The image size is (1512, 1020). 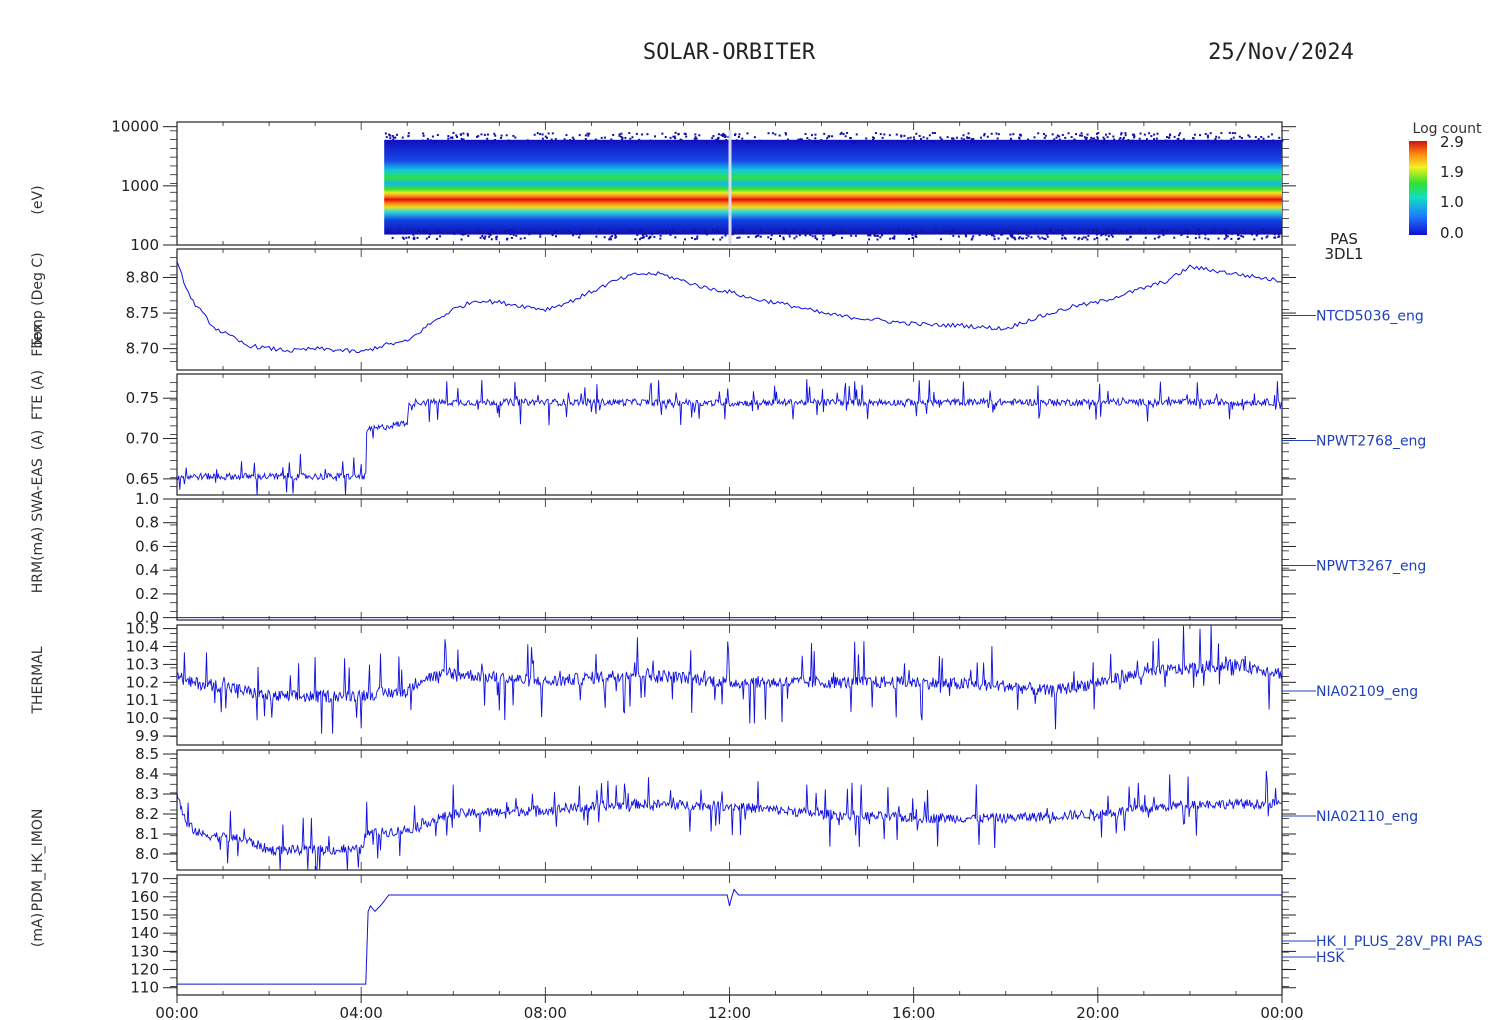 What do you see at coordinates (142, 398) in the screenshot?
I see `y-tick-label: 0.75` at bounding box center [142, 398].